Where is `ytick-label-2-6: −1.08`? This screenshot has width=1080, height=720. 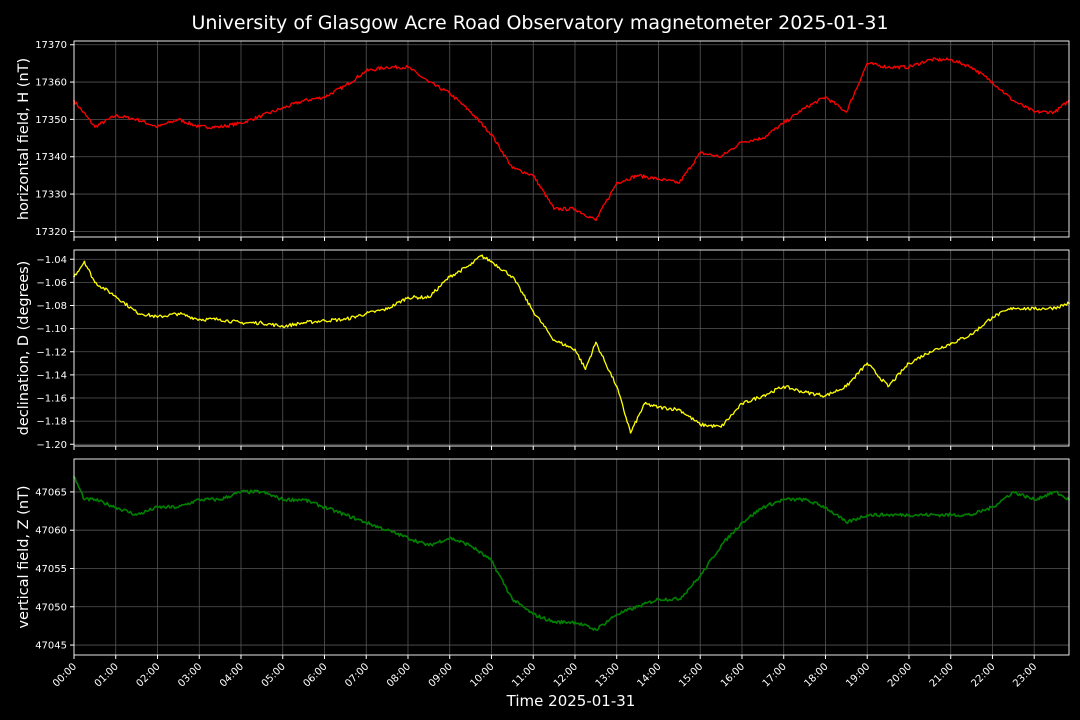 ytick-label-2-6: −1.08 is located at coordinates (51, 306).